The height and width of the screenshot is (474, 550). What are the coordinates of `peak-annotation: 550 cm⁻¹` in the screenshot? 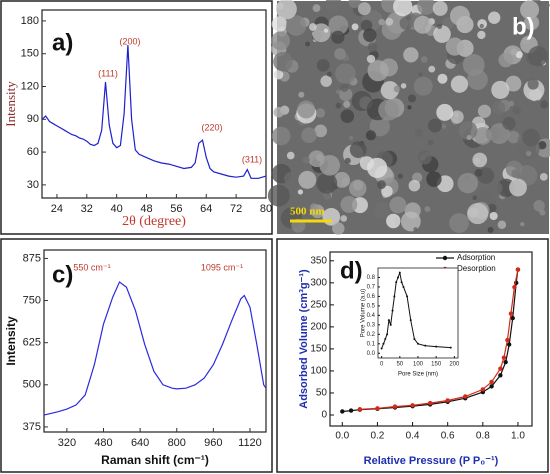 It's located at (91, 267).